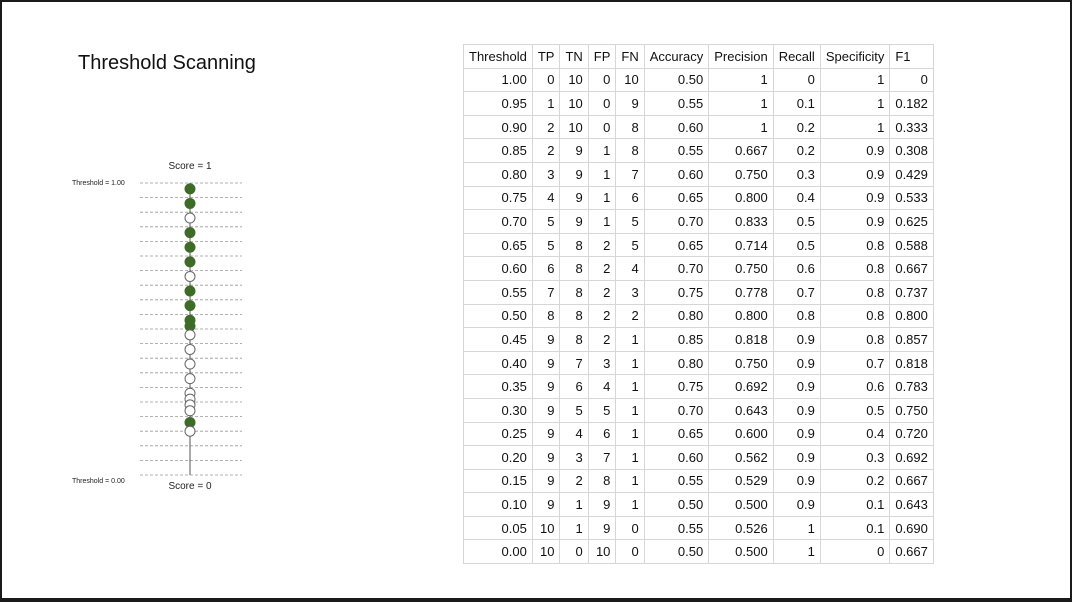 This screenshot has height=602, width=1072. I want to click on table-cell: 0.4, so click(796, 198).